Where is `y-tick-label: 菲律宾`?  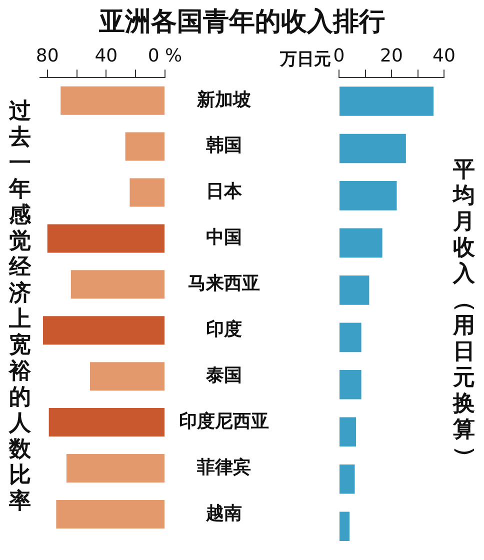 y-tick-label: 菲律宾 is located at coordinates (223, 467).